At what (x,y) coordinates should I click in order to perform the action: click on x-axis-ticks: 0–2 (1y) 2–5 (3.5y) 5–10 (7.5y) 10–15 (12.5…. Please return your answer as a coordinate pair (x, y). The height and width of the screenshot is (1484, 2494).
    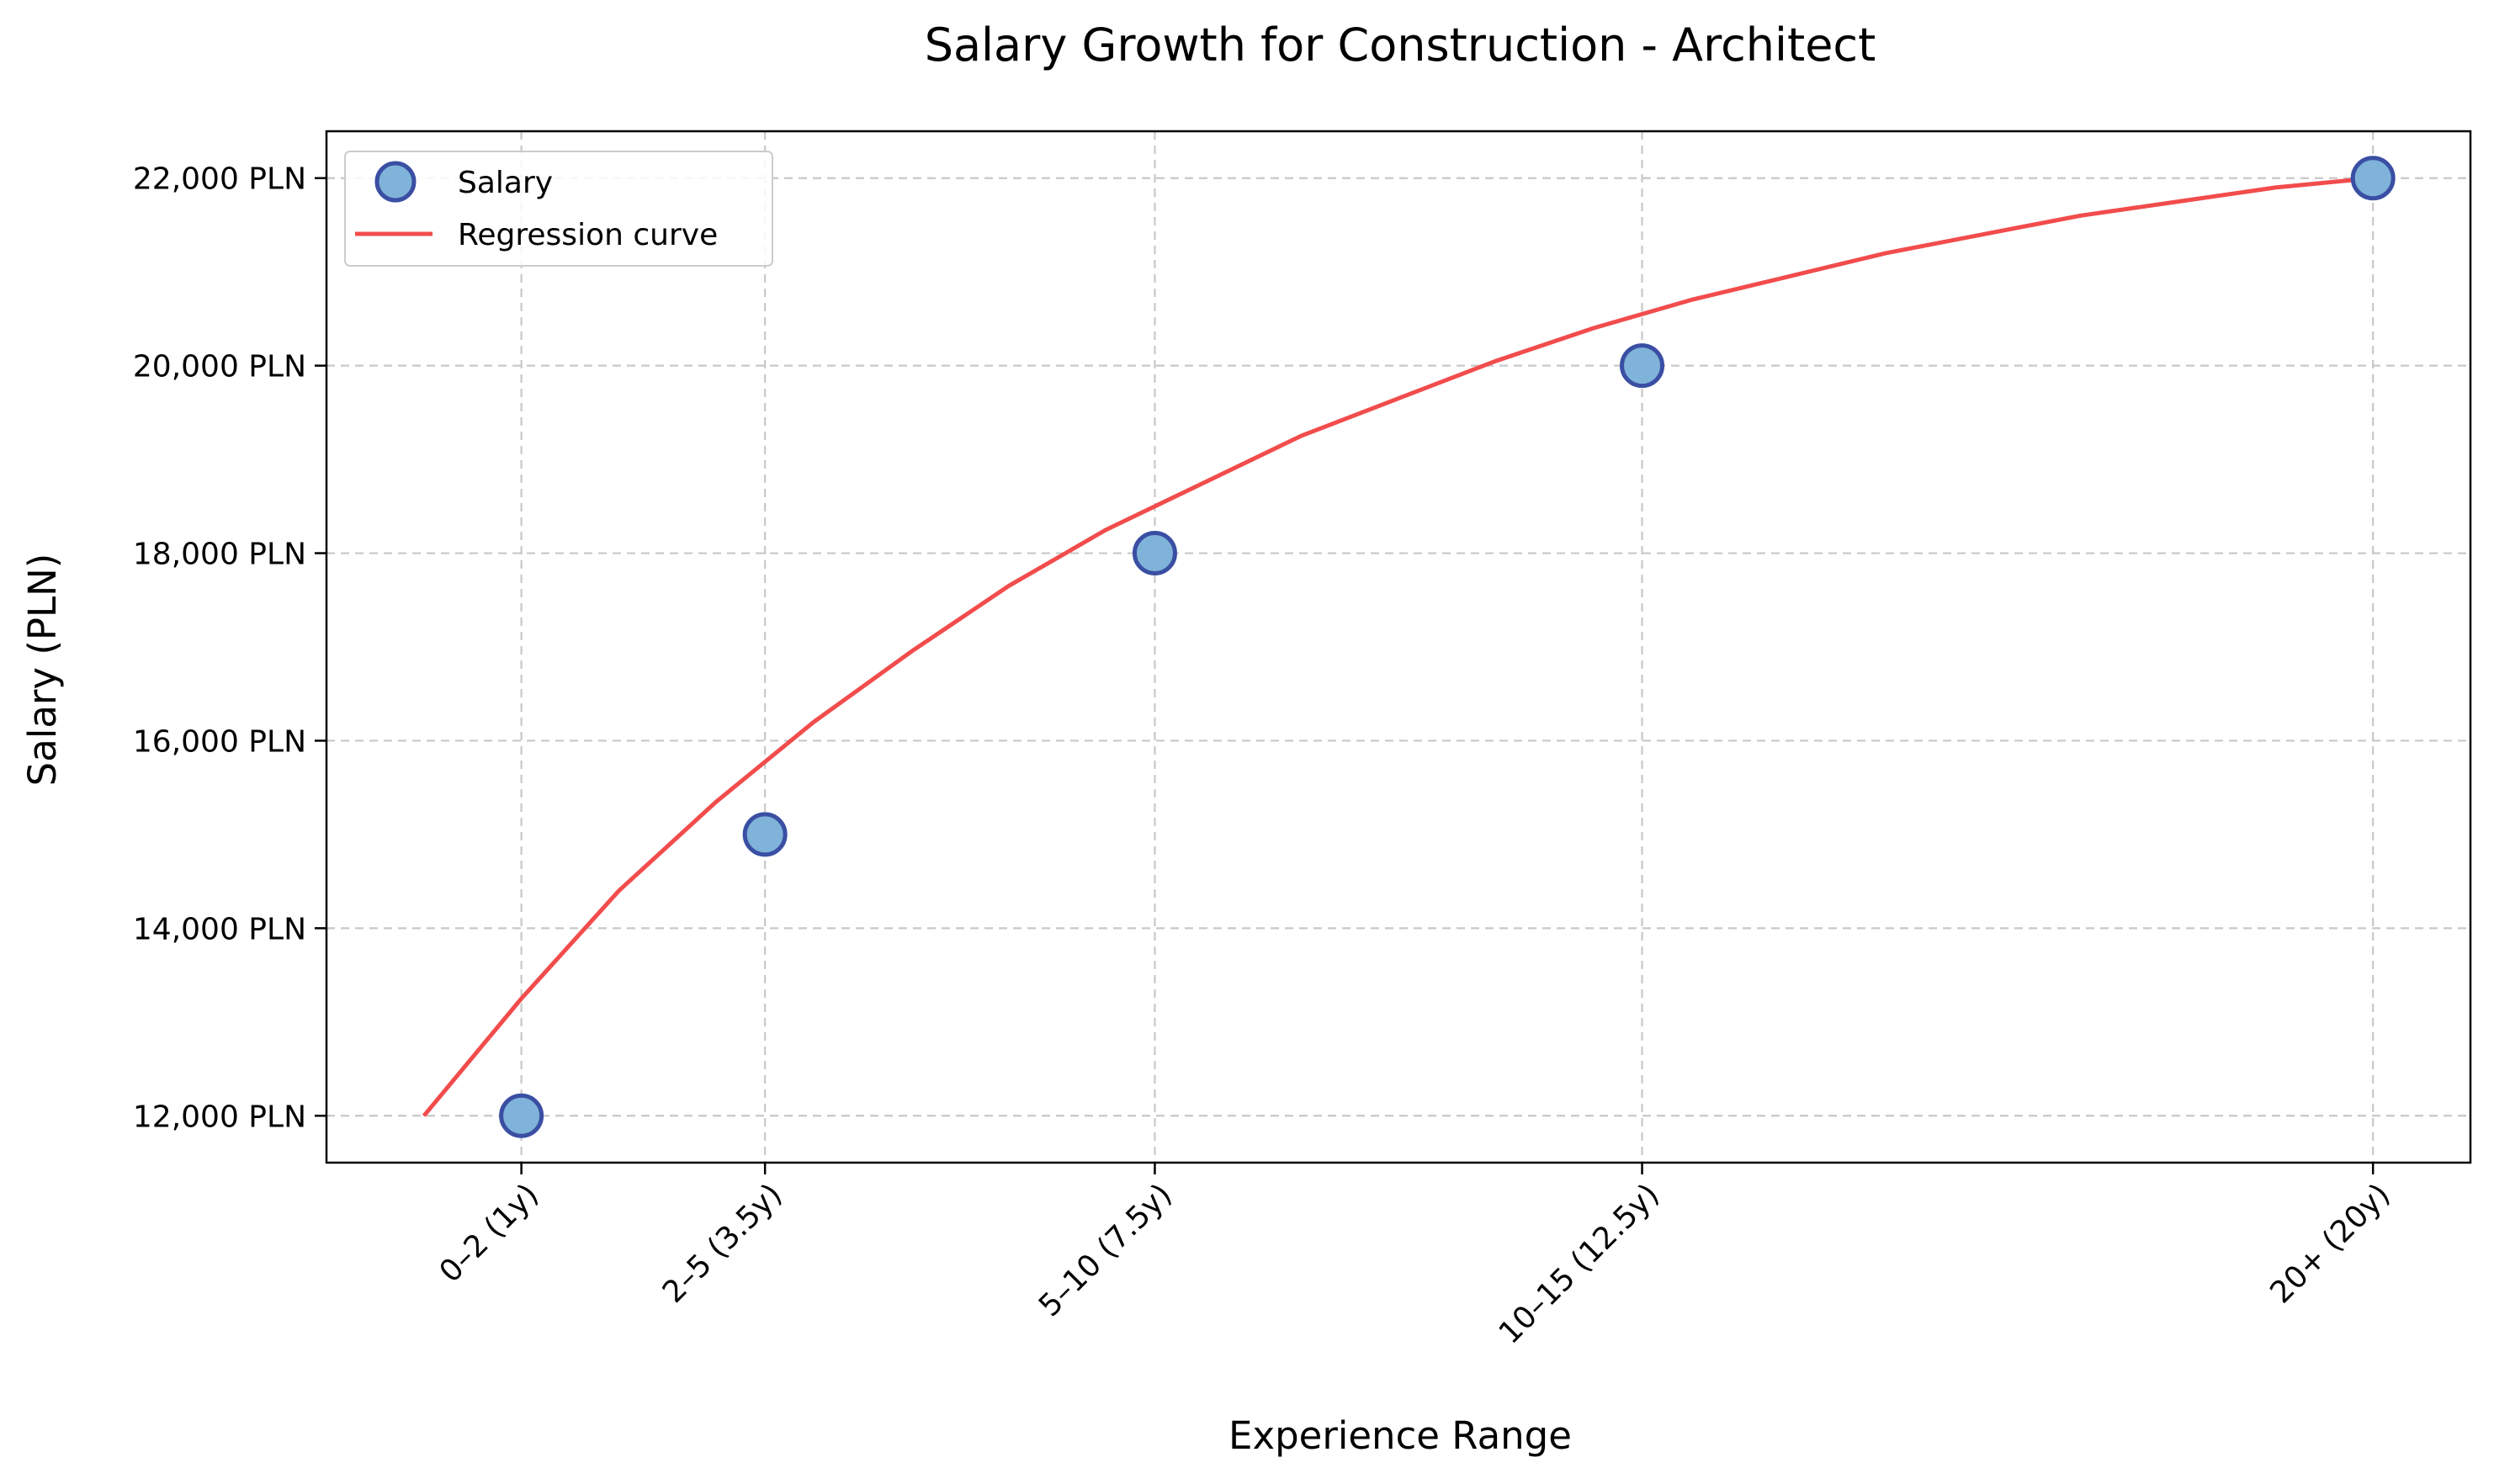
    Looking at the image, I should click on (1415, 1257).